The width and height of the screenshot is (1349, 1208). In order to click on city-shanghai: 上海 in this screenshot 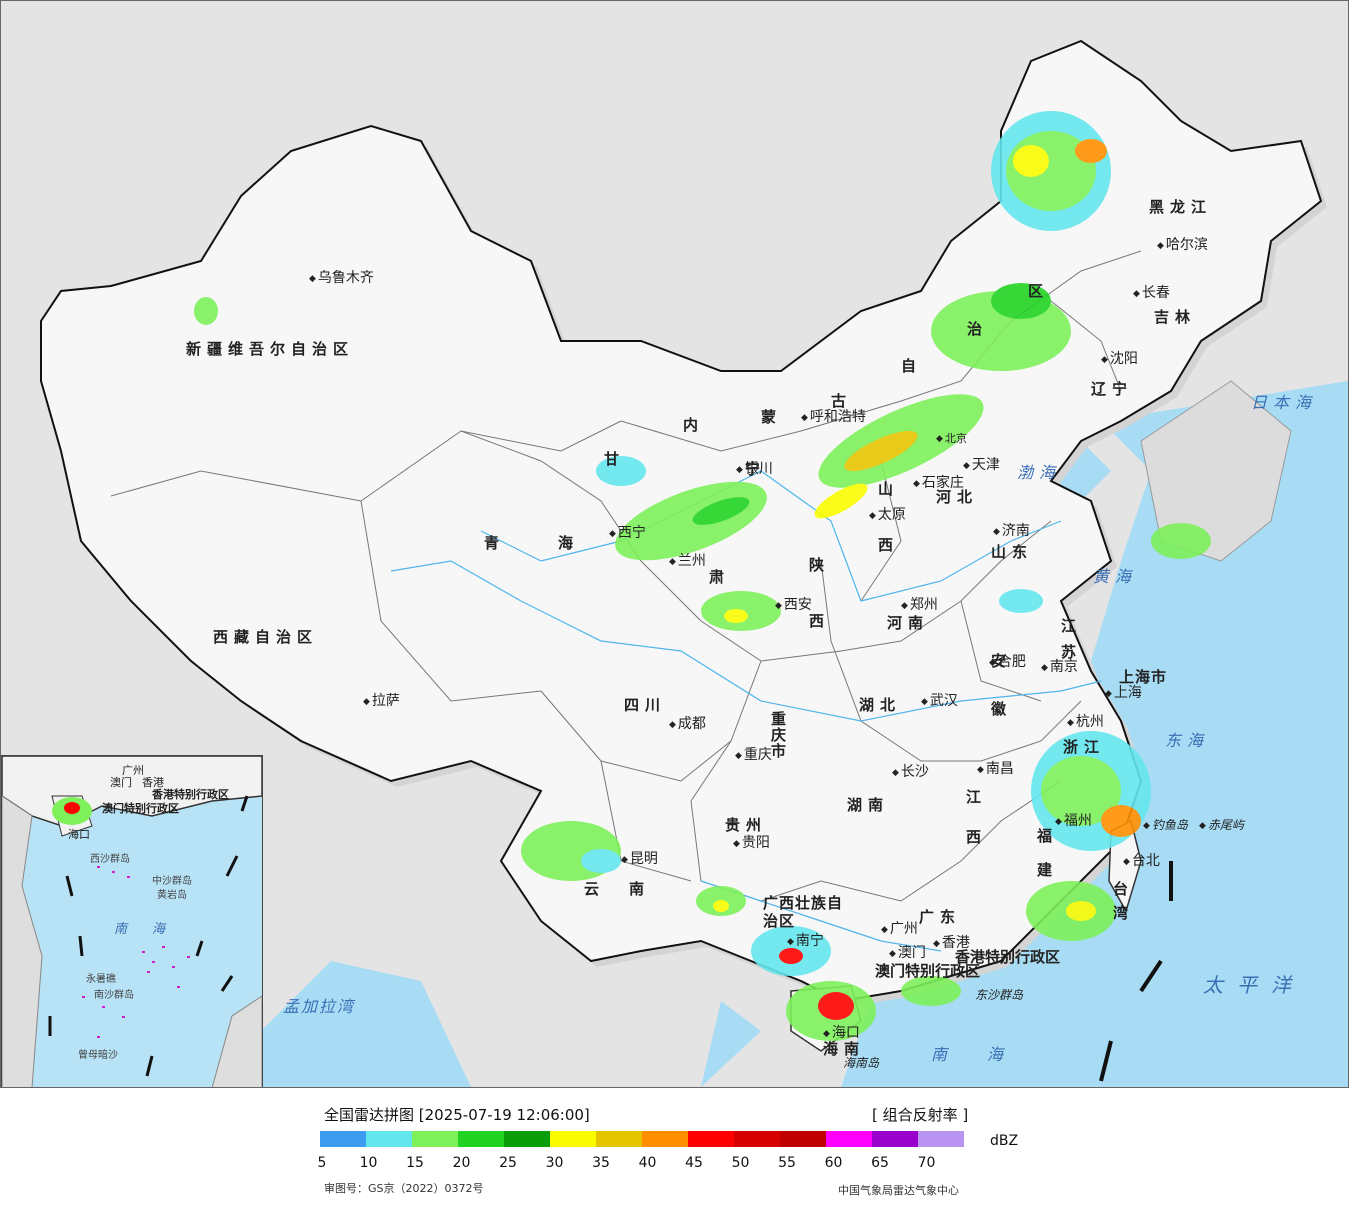, I will do `click(1123, 693)`.